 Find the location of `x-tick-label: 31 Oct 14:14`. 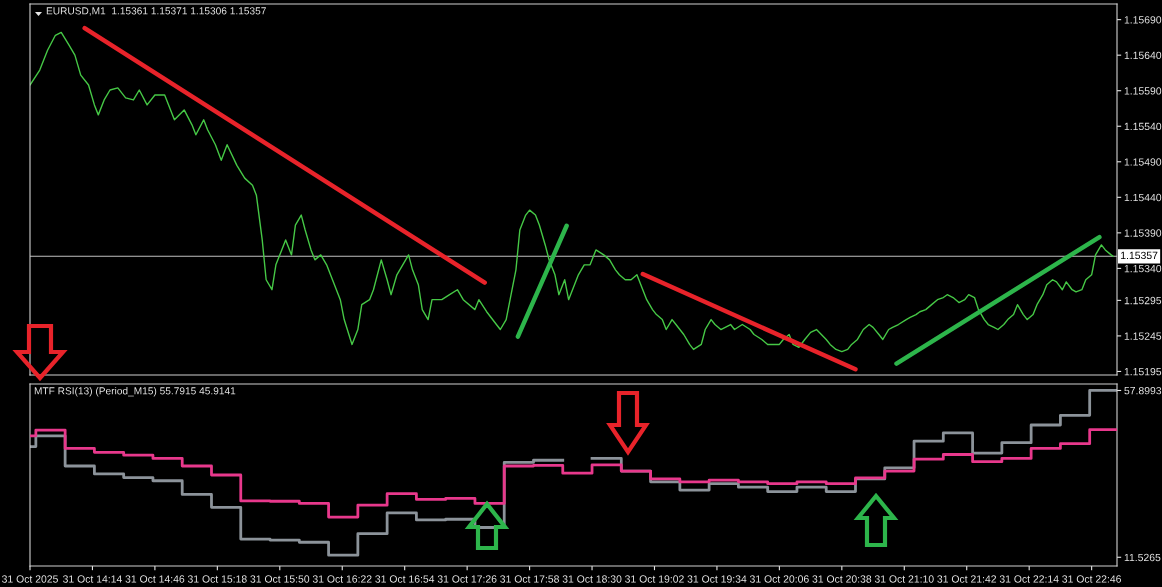

x-tick-label: 31 Oct 14:14 is located at coordinates (92, 579).